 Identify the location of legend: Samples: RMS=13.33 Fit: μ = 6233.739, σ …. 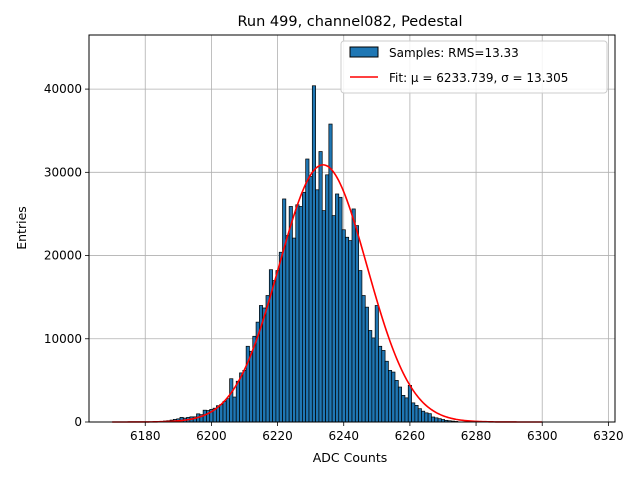
(474, 67).